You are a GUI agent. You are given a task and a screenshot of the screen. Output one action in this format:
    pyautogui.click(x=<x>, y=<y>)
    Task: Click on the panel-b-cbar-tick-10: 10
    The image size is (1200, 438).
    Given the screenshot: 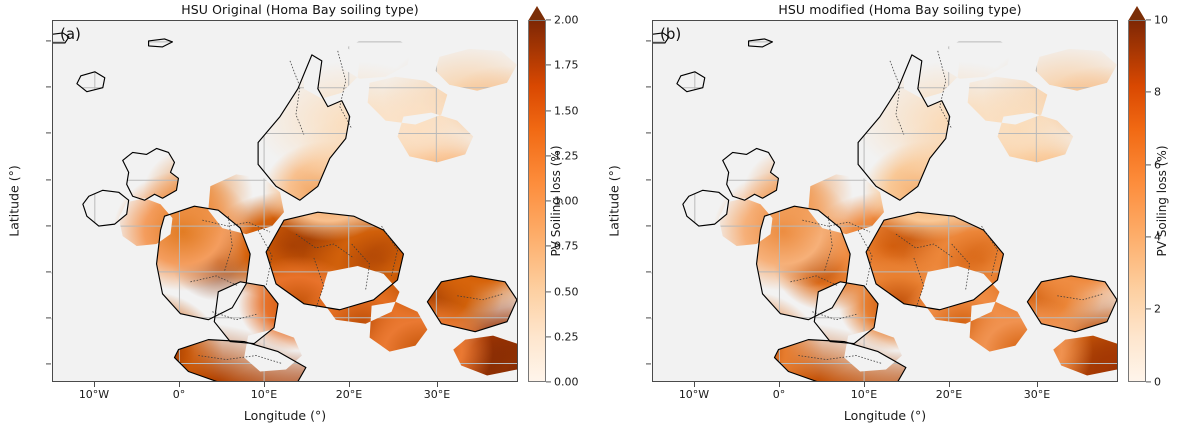 What is the action you would take?
    pyautogui.click(x=1161, y=20)
    